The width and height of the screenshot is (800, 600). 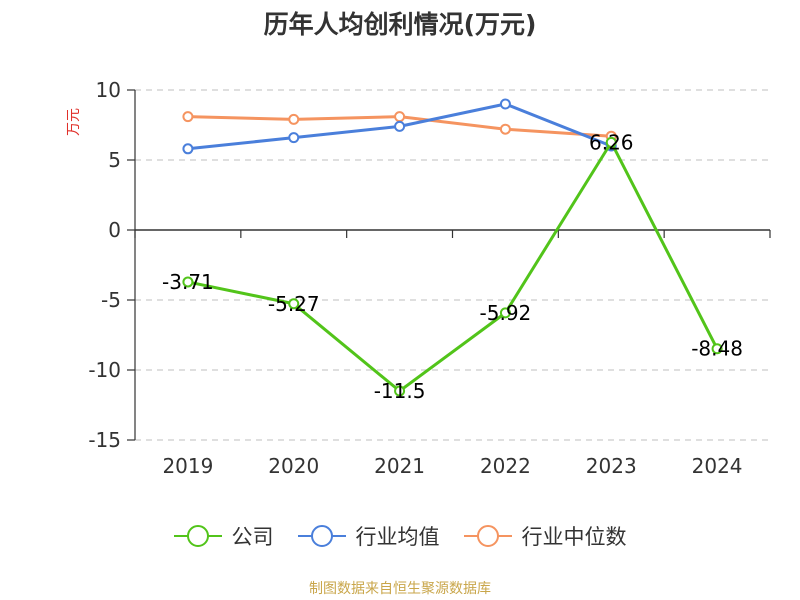 What do you see at coordinates (104, 370) in the screenshot?
I see `y-tick-label: -10` at bounding box center [104, 370].